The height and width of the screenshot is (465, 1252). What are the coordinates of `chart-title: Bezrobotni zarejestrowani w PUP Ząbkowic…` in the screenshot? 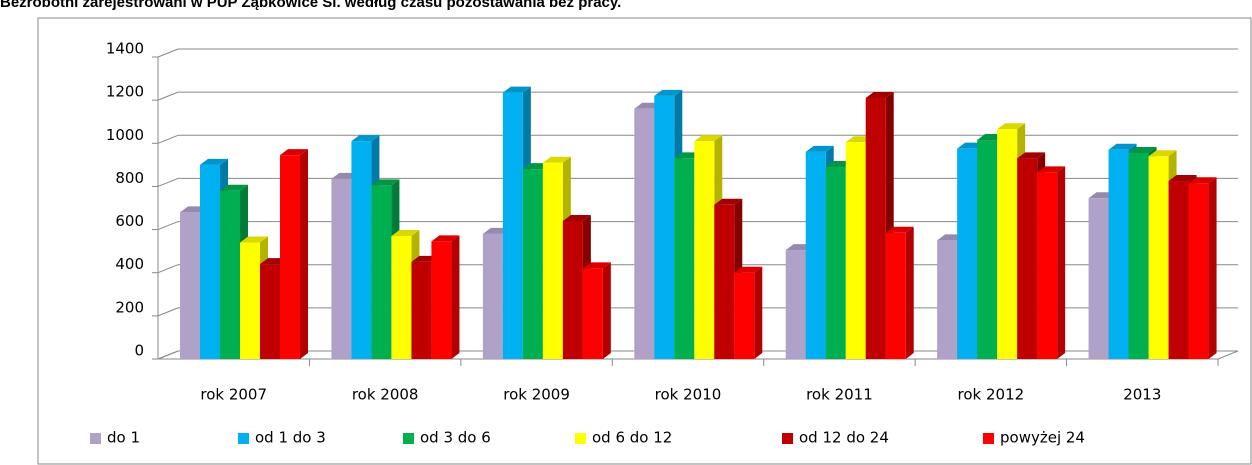 It's located at (310, 5).